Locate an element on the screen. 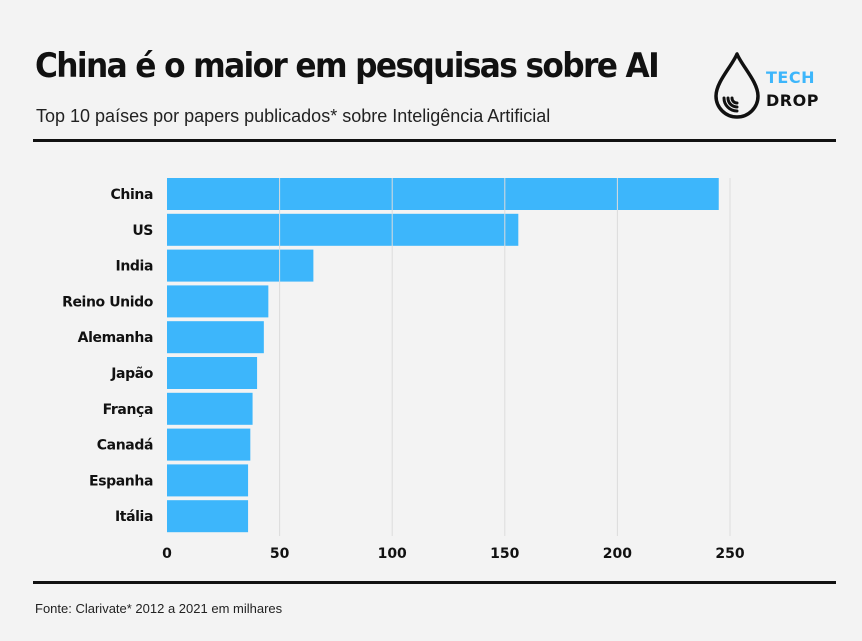 The image size is (862, 641). tick-label-4: 200 is located at coordinates (617, 554).